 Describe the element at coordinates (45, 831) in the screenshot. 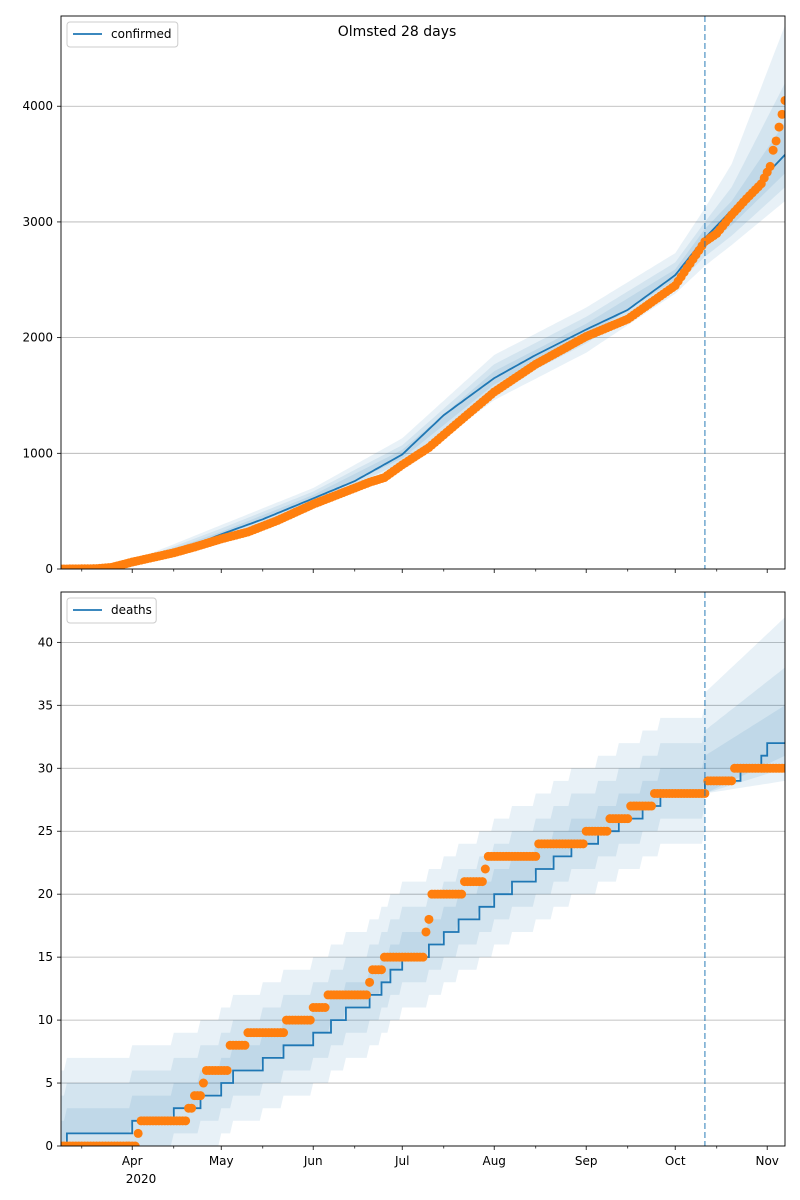

I see `y-tick-label: 25` at that location.